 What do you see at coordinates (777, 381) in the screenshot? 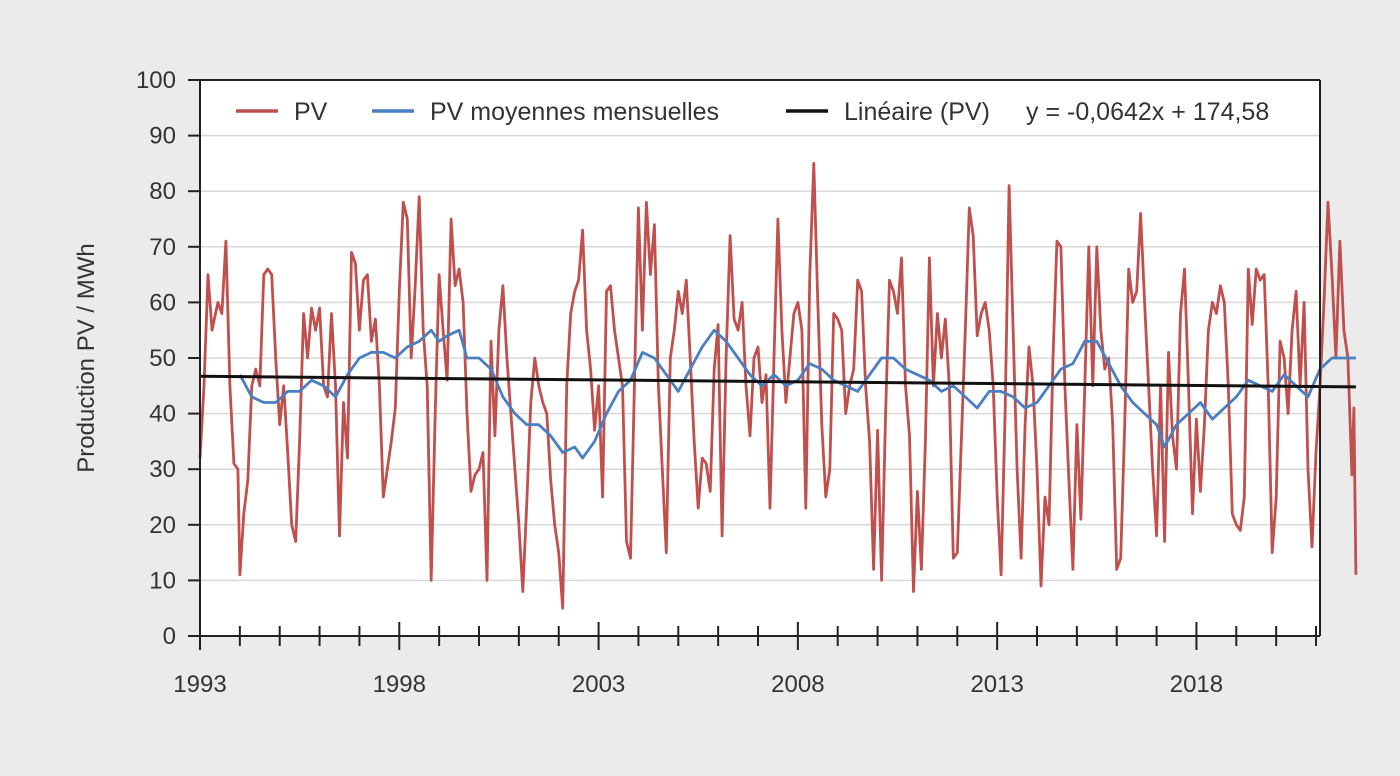
I see `series-line-linear-trend` at bounding box center [777, 381].